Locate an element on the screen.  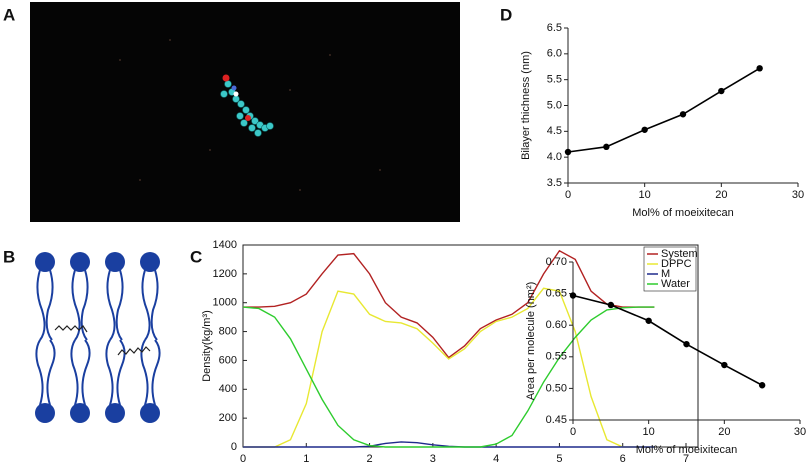
x-tick-label: 5 is located at coordinates (559, 459).